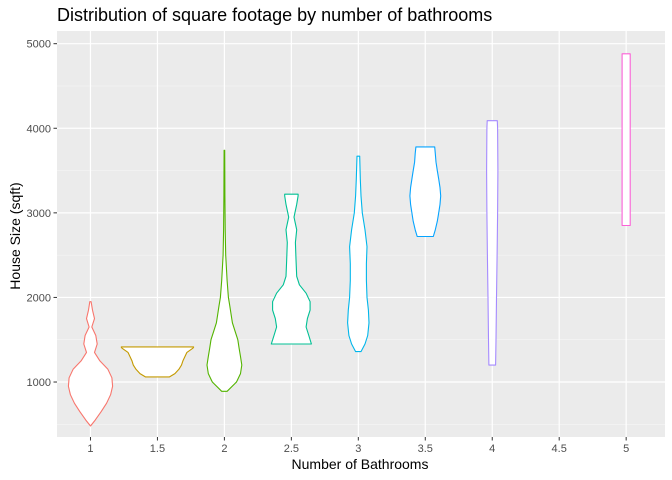 This screenshot has width=672, height=480. Describe the element at coordinates (157, 449) in the screenshot. I see `x-tick-label: 1.5` at that location.